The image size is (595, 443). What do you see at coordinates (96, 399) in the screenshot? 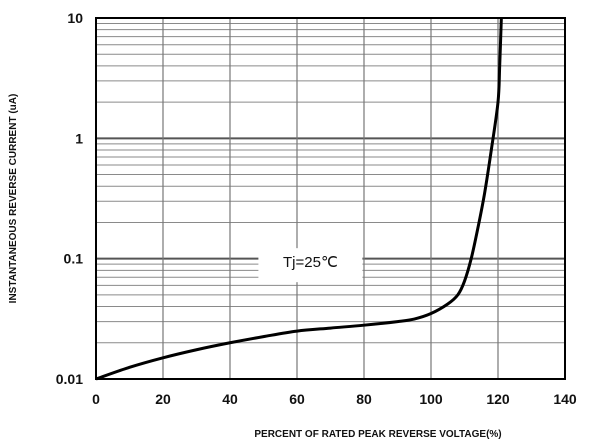
I see `x-tick-label: 0` at bounding box center [96, 399].